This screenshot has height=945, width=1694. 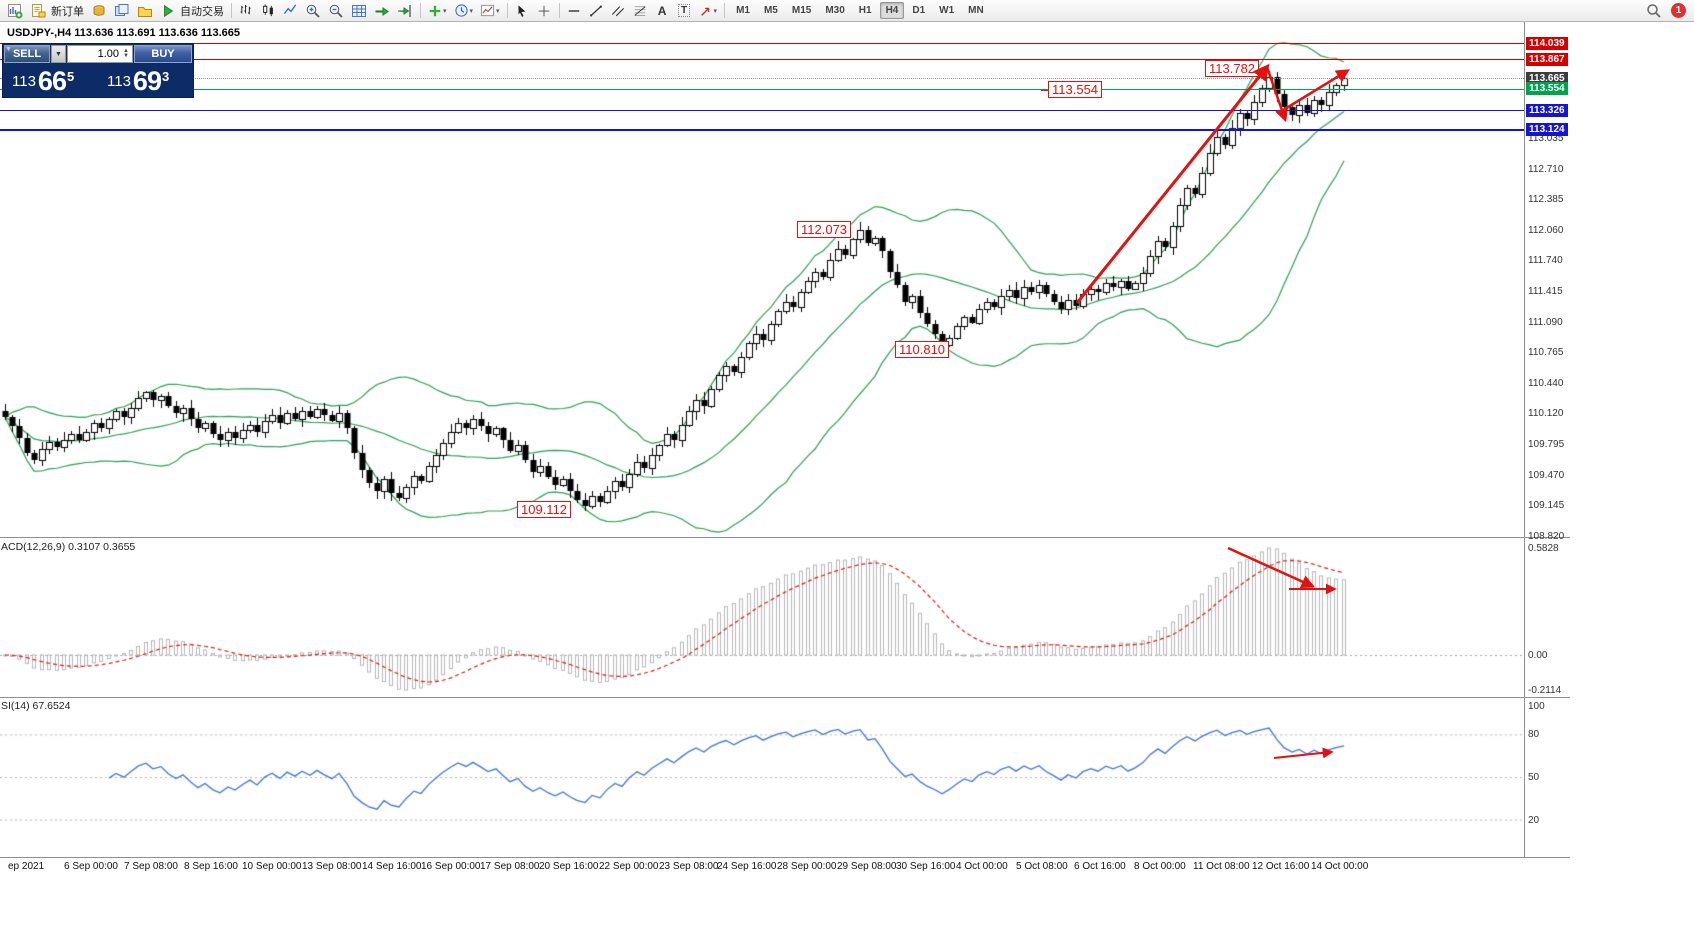 What do you see at coordinates (145, 10) in the screenshot?
I see `profiles-button` at bounding box center [145, 10].